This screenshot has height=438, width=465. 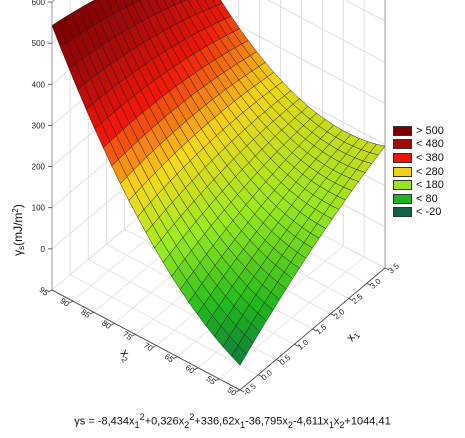 What do you see at coordinates (43, 249) in the screenshot?
I see `z-tick-label: 0` at bounding box center [43, 249].